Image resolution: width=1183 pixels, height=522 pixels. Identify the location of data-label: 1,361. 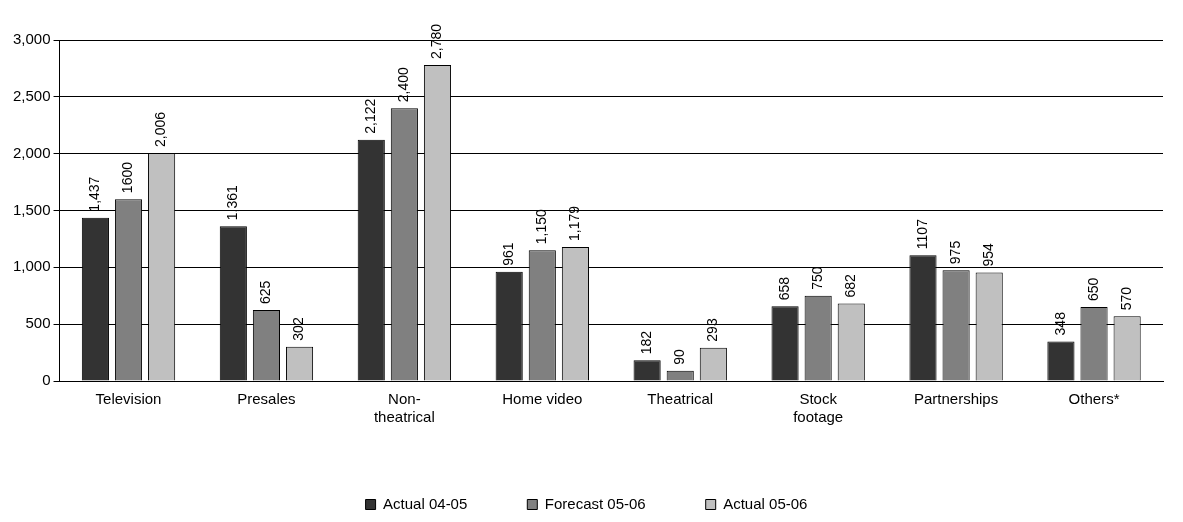
(232, 203).